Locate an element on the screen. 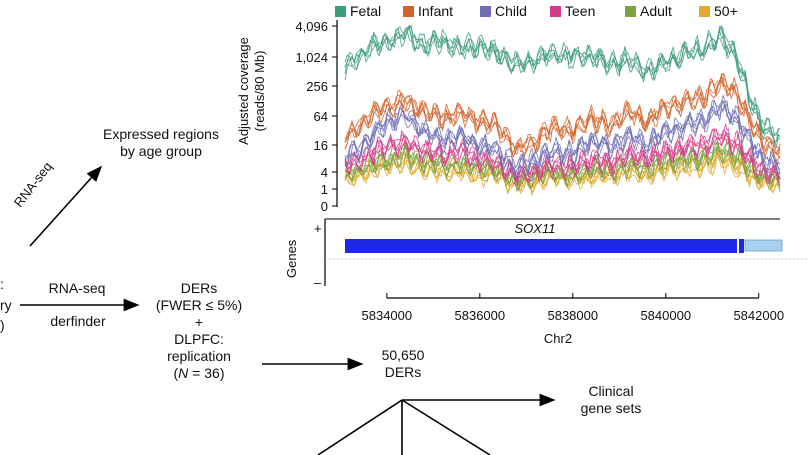  xaxis-label: Chr2 is located at coordinates (558, 338).